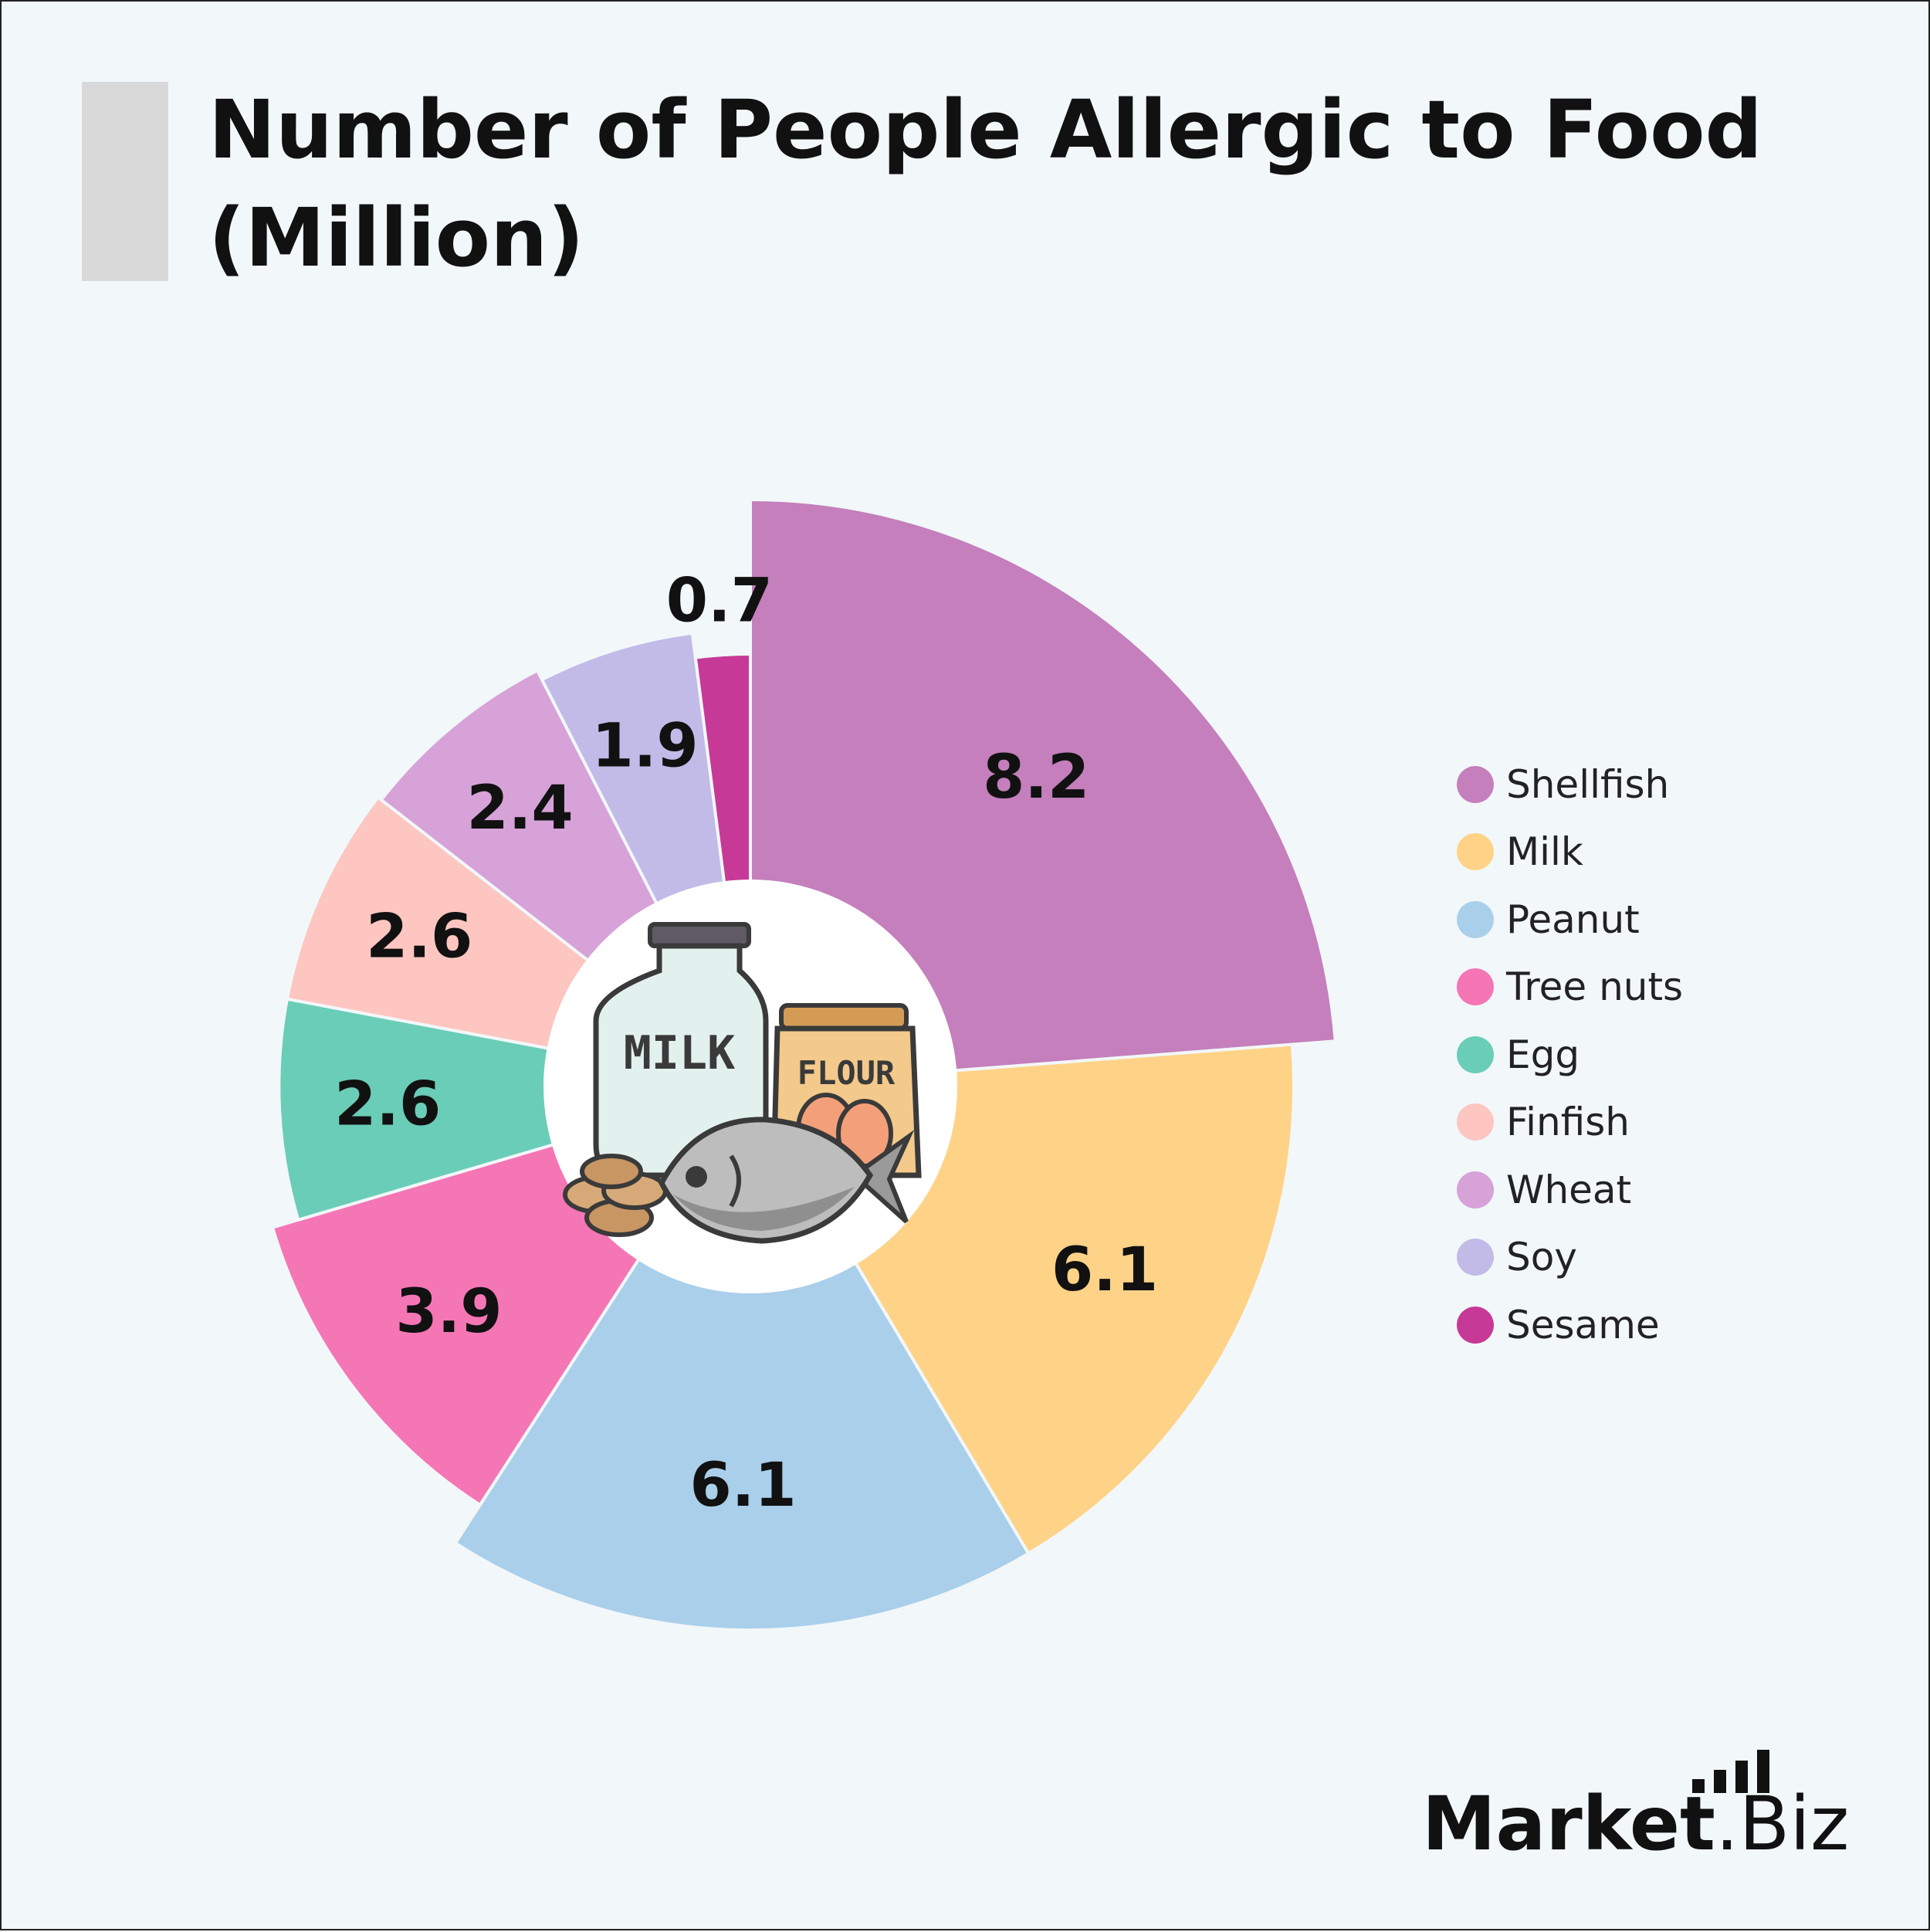 This screenshot has width=1930, height=1932. I want to click on flour-label: FLOUR, so click(846, 1073).